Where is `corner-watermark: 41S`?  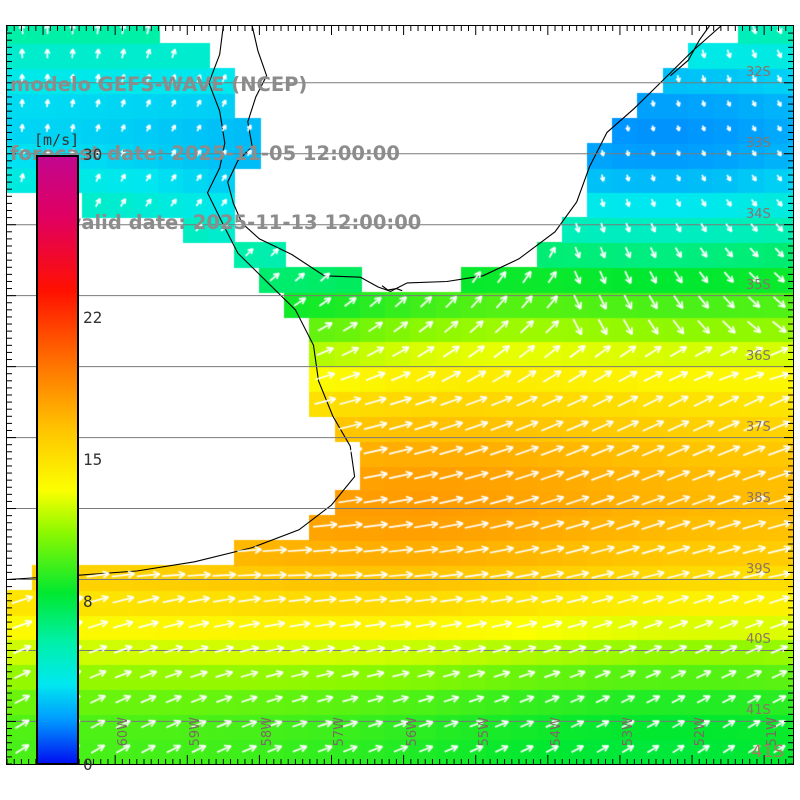 corner-watermark: 41S is located at coordinates (767, 752).